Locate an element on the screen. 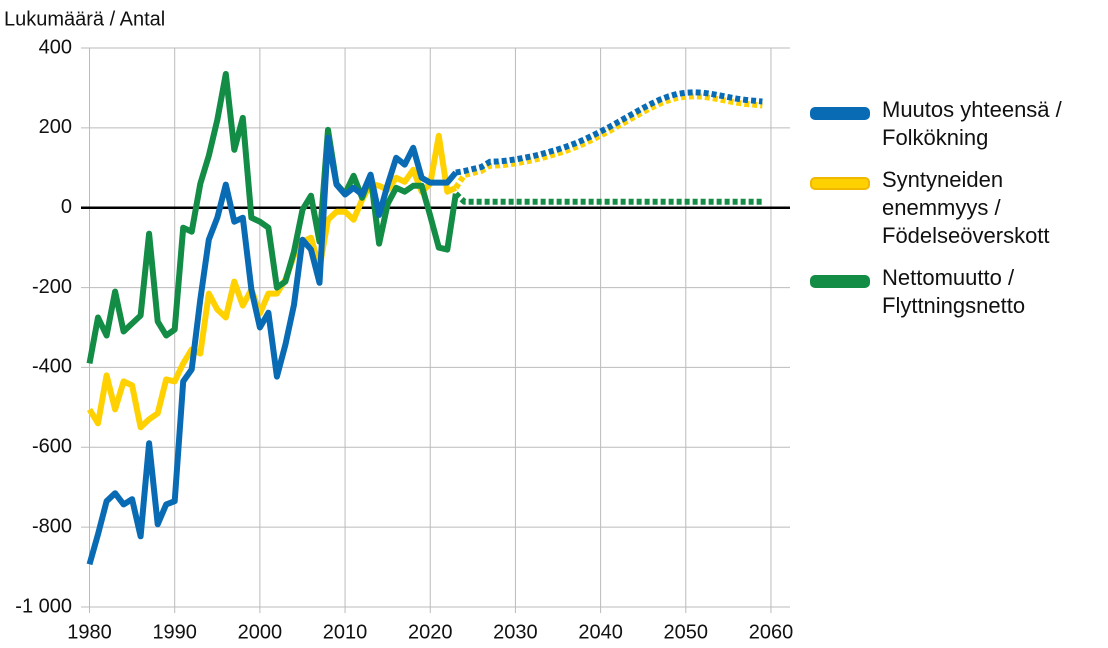  legend-item: Muutos yhteensä / Folkökning is located at coordinates (955, 124).